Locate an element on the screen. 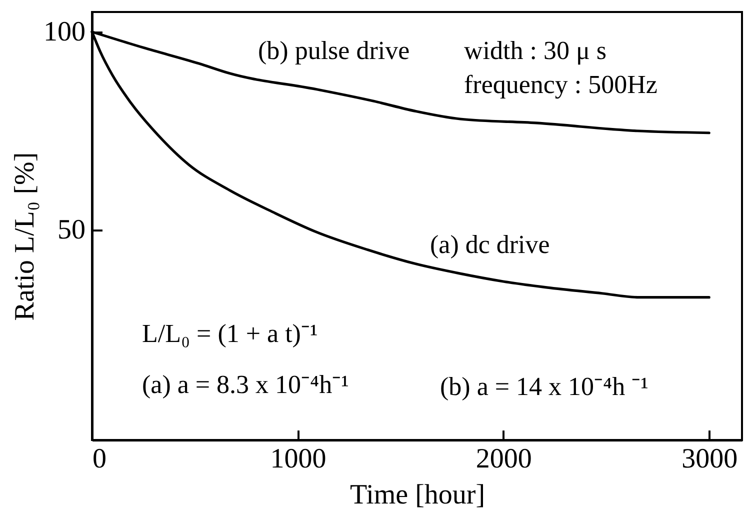 Image resolution: width=748 pixels, height=512 pixels. series-label: (b) pulse drive is located at coordinates (334, 50).